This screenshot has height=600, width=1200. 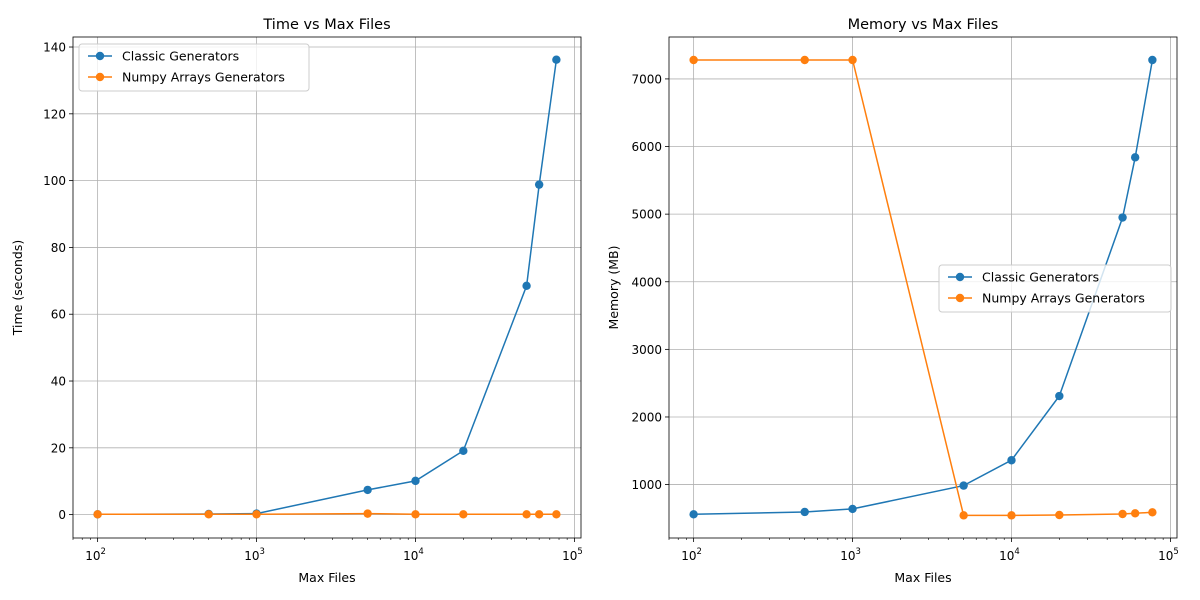 What do you see at coordinates (613, 288) in the screenshot?
I see `y-axis-label: Memory (MB)` at bounding box center [613, 288].